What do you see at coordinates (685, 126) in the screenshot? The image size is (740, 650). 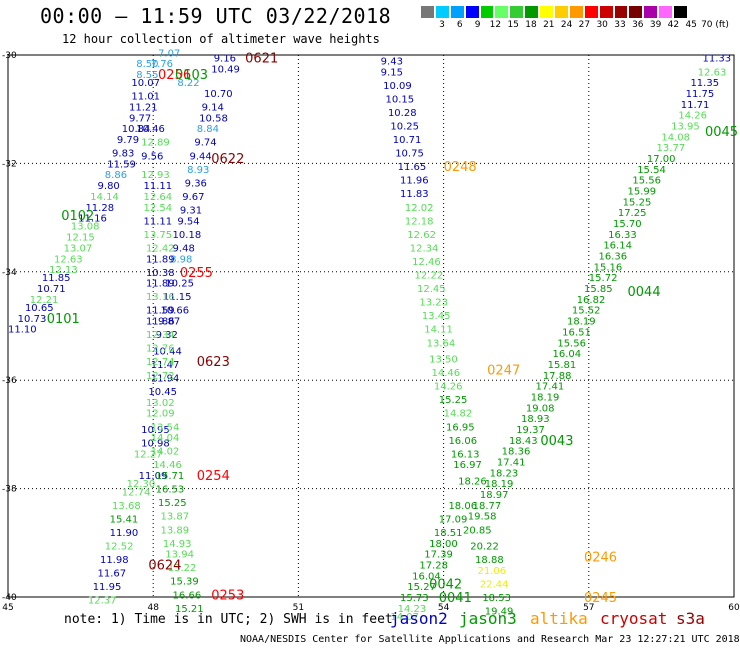 I see `wave-height-label: 13.95` at bounding box center [685, 126].